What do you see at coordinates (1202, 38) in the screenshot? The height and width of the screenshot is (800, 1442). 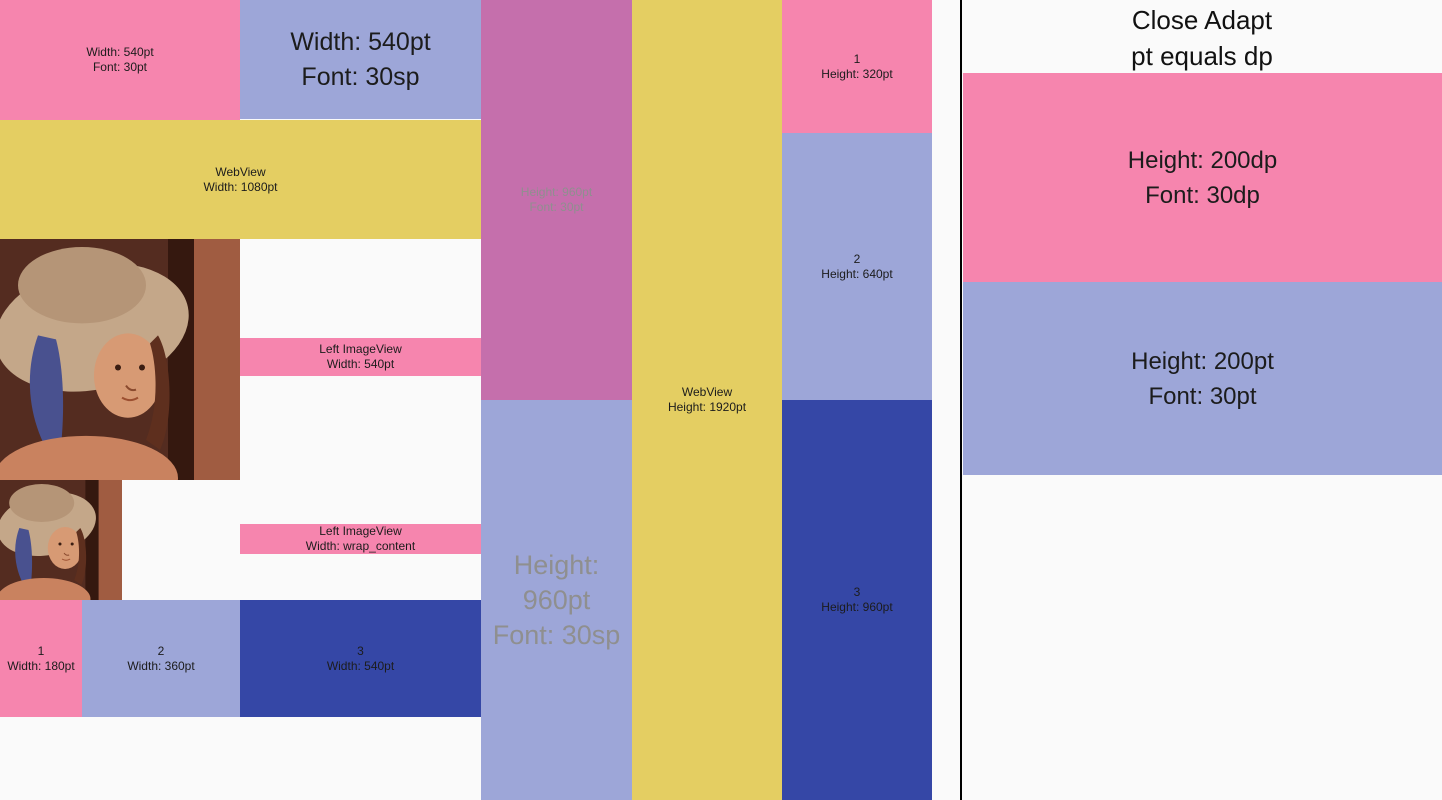 I see `close-adapt-title: Close Adapt pt equals dp` at bounding box center [1202, 38].